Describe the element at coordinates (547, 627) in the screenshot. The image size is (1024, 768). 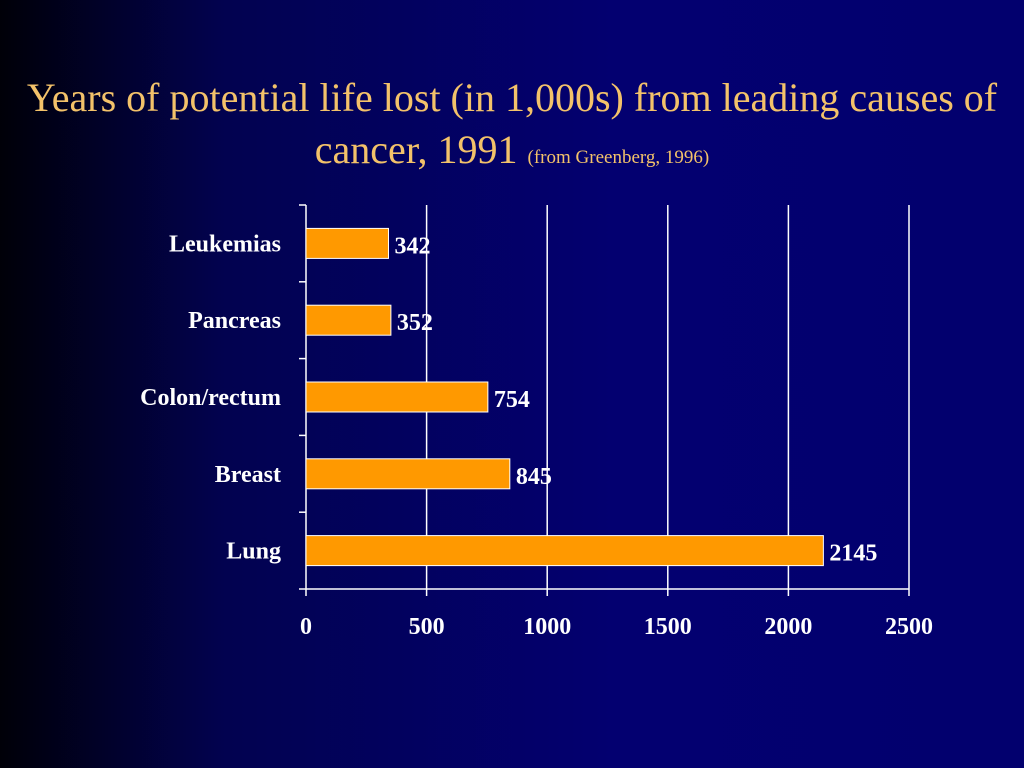
I see `x-tick-label-1000: 1000` at that location.